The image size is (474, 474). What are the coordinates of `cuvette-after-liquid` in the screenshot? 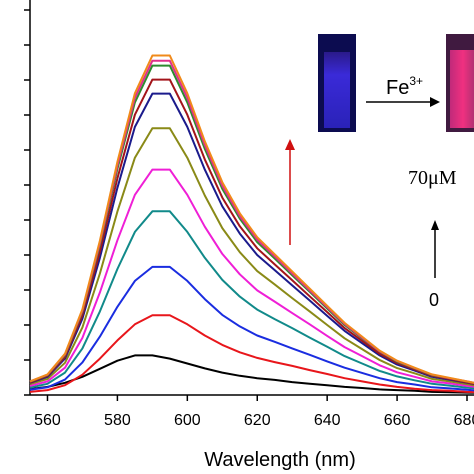 It's located at (462, 89).